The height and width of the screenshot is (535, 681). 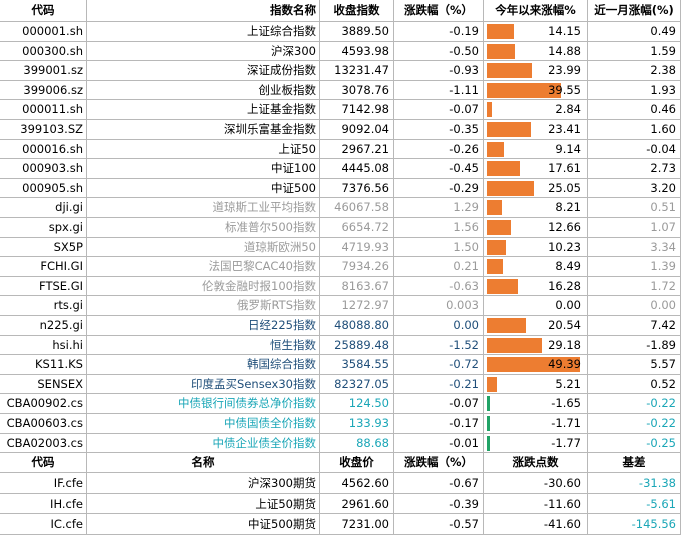 What do you see at coordinates (439, 168) in the screenshot?
I see `cell-change: -0.45` at bounding box center [439, 168].